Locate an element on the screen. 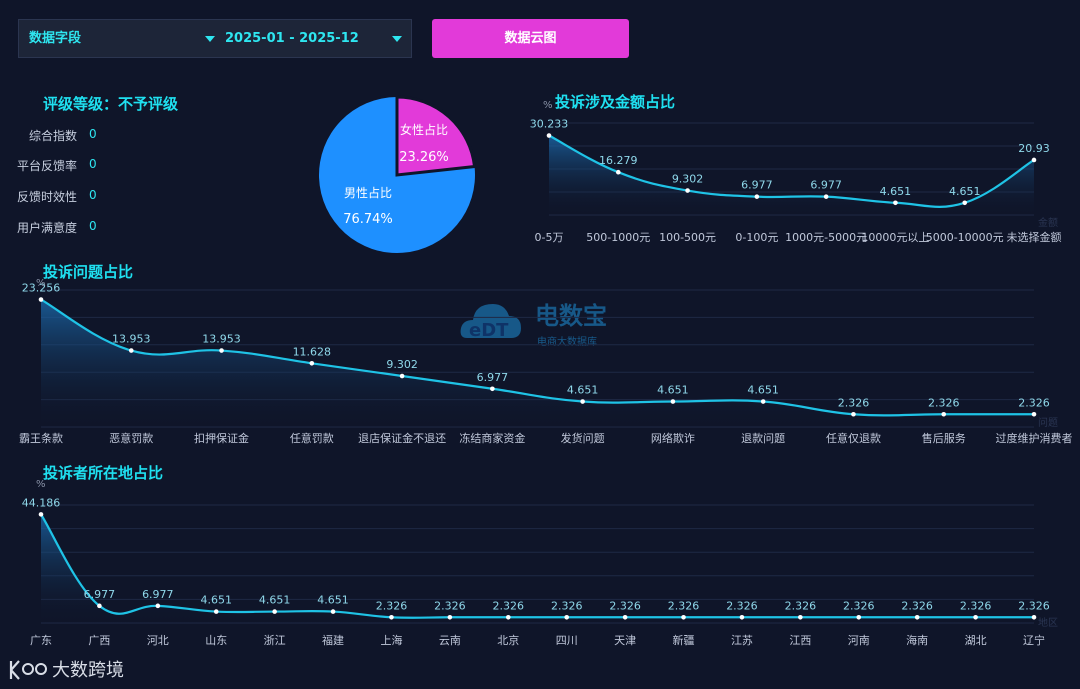  y-axis-unit: % is located at coordinates (548, 105).